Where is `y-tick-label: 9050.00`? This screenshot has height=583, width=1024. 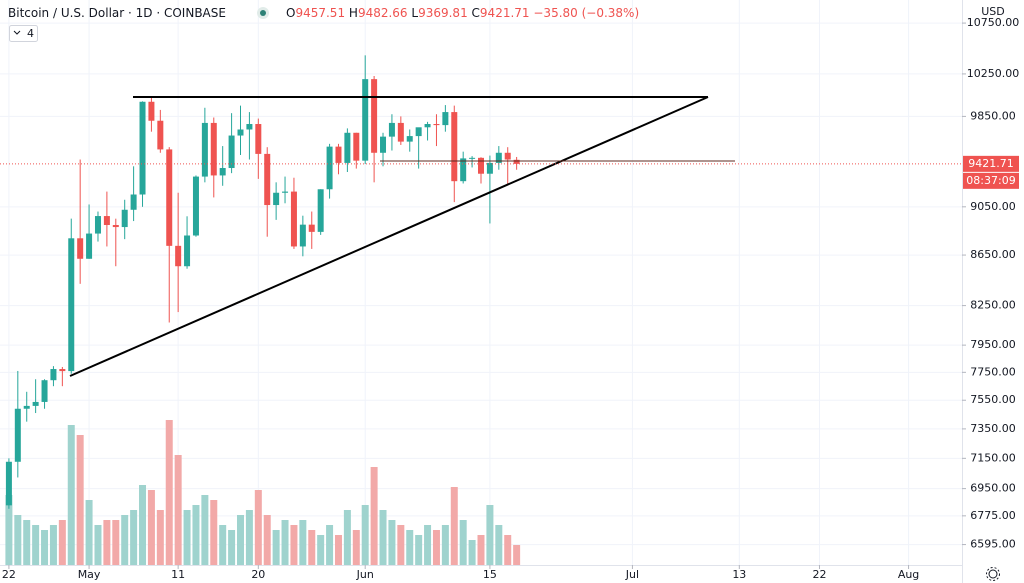
y-tick-label: 9050.00 is located at coordinates (993, 206).